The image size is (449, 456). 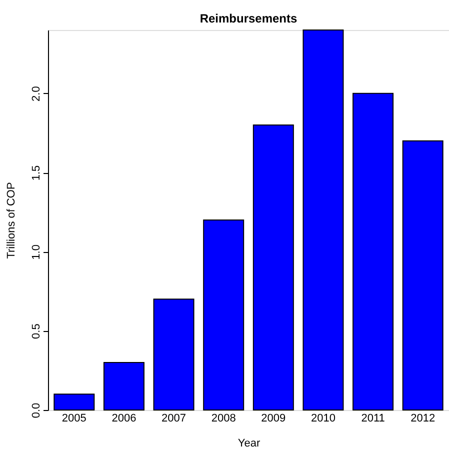 What do you see at coordinates (36, 252) in the screenshot?
I see `y-tick-label: 1.0` at bounding box center [36, 252].